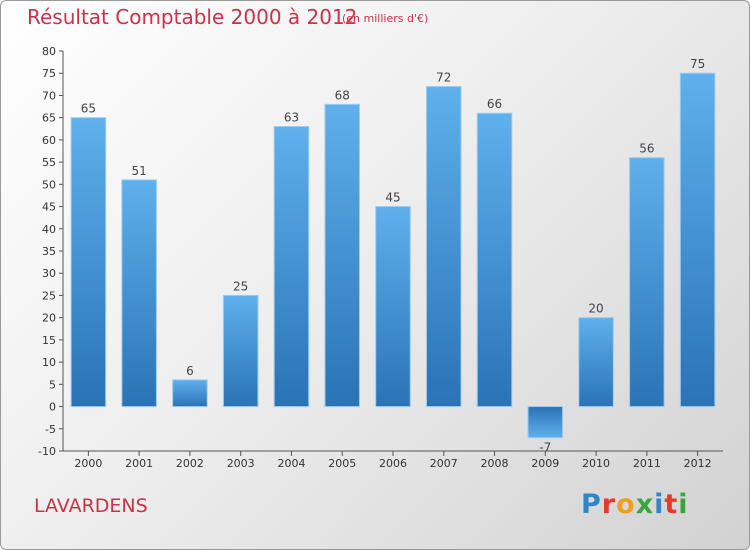 This screenshot has height=550, width=750. Describe the element at coordinates (52, 407) in the screenshot. I see `y-tick-label: 0` at that location.